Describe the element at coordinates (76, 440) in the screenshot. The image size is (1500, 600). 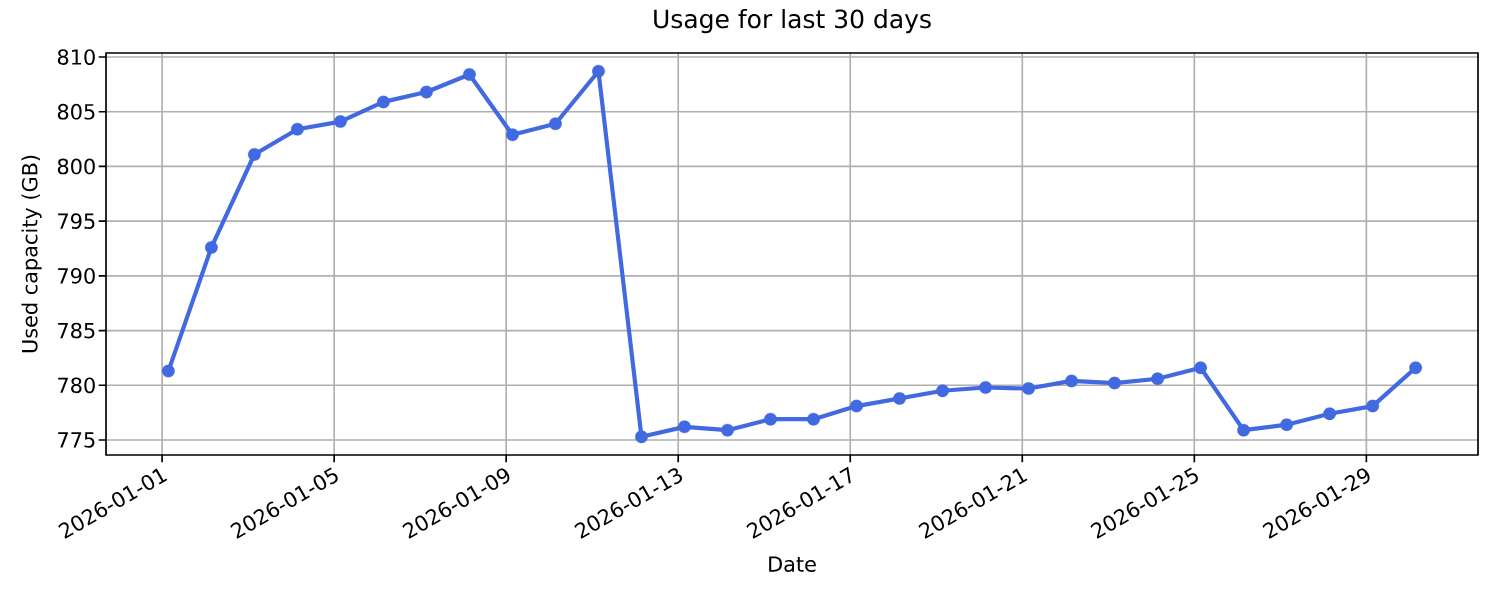
I see `y-tick-label: 775` at that location.